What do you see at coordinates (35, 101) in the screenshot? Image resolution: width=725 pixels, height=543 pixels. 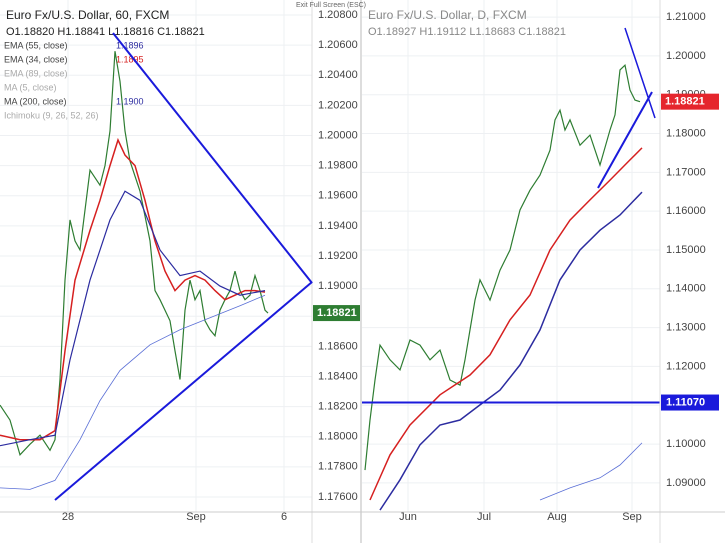 I see `indicator-label: MA (200, close)` at bounding box center [35, 101].